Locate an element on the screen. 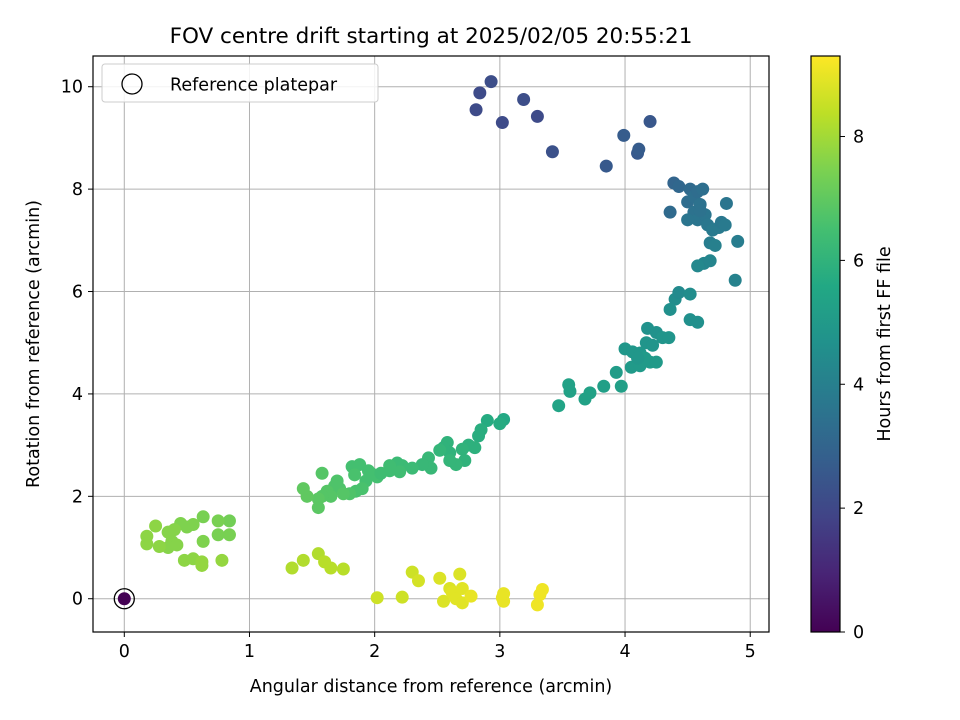 The image size is (960, 720). y-axis-ticks: 0 2 4 6 8 10 is located at coordinates (77, 344).